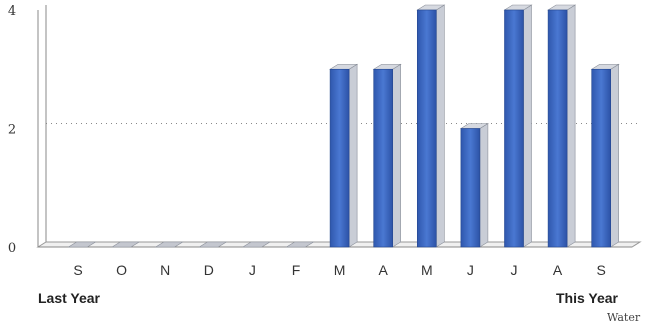 The height and width of the screenshot is (331, 648). What do you see at coordinates (121, 270) in the screenshot?
I see `x-tick-label: O` at bounding box center [121, 270].